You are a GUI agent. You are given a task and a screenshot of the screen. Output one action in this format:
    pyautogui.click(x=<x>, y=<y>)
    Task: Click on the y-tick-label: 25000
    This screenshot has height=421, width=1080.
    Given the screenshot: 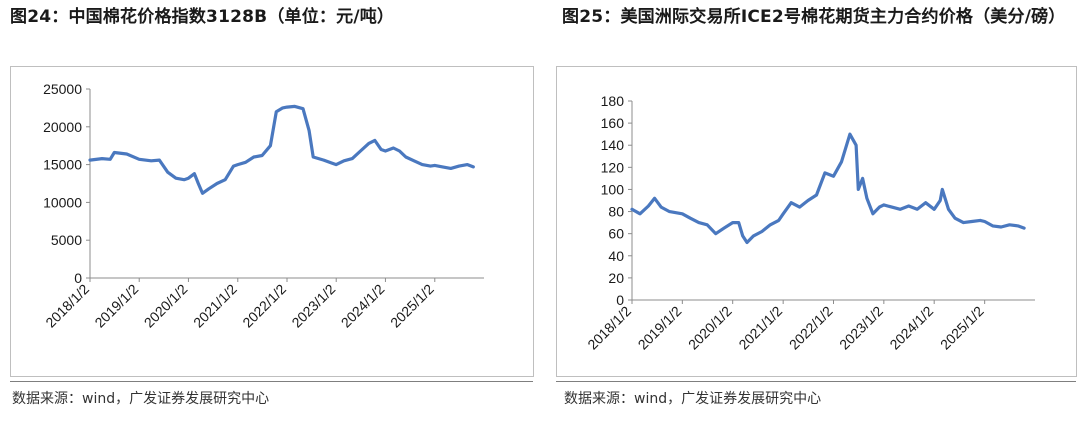 What is the action you would take?
    pyautogui.click(x=62, y=89)
    